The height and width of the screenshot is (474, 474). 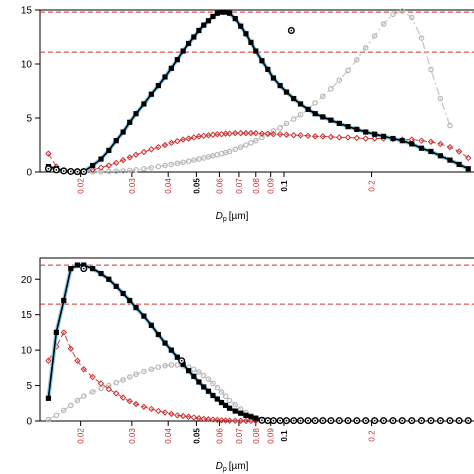 What do you see at coordinates (271, 436) in the screenshot?
I see `x-tick-label: 0.09` at bounding box center [271, 436].